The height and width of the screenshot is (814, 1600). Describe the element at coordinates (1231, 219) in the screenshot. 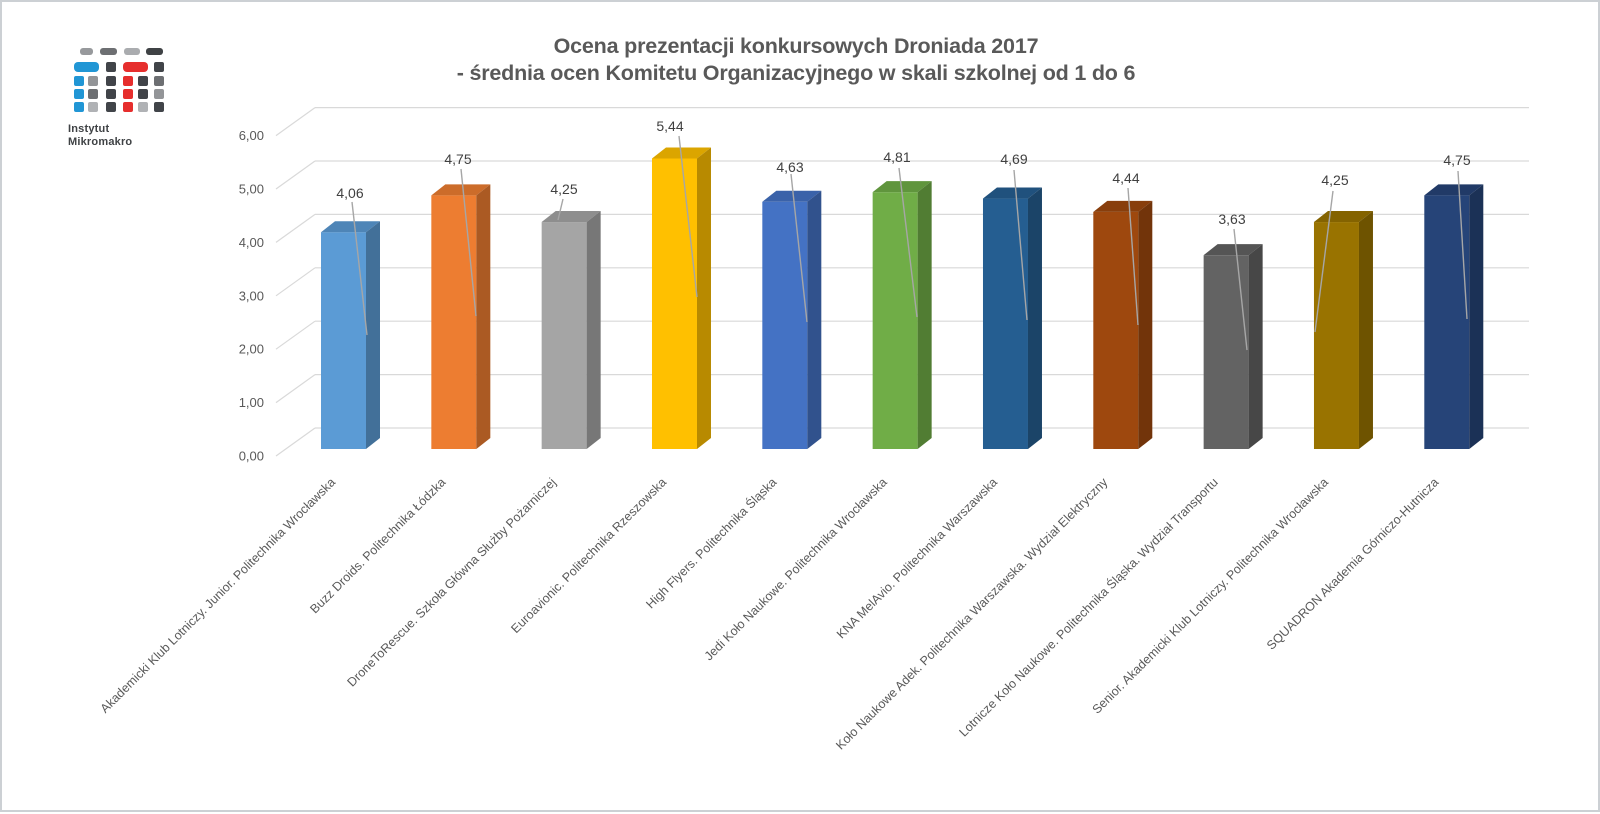

I see `data-label: 3,63` at that location.